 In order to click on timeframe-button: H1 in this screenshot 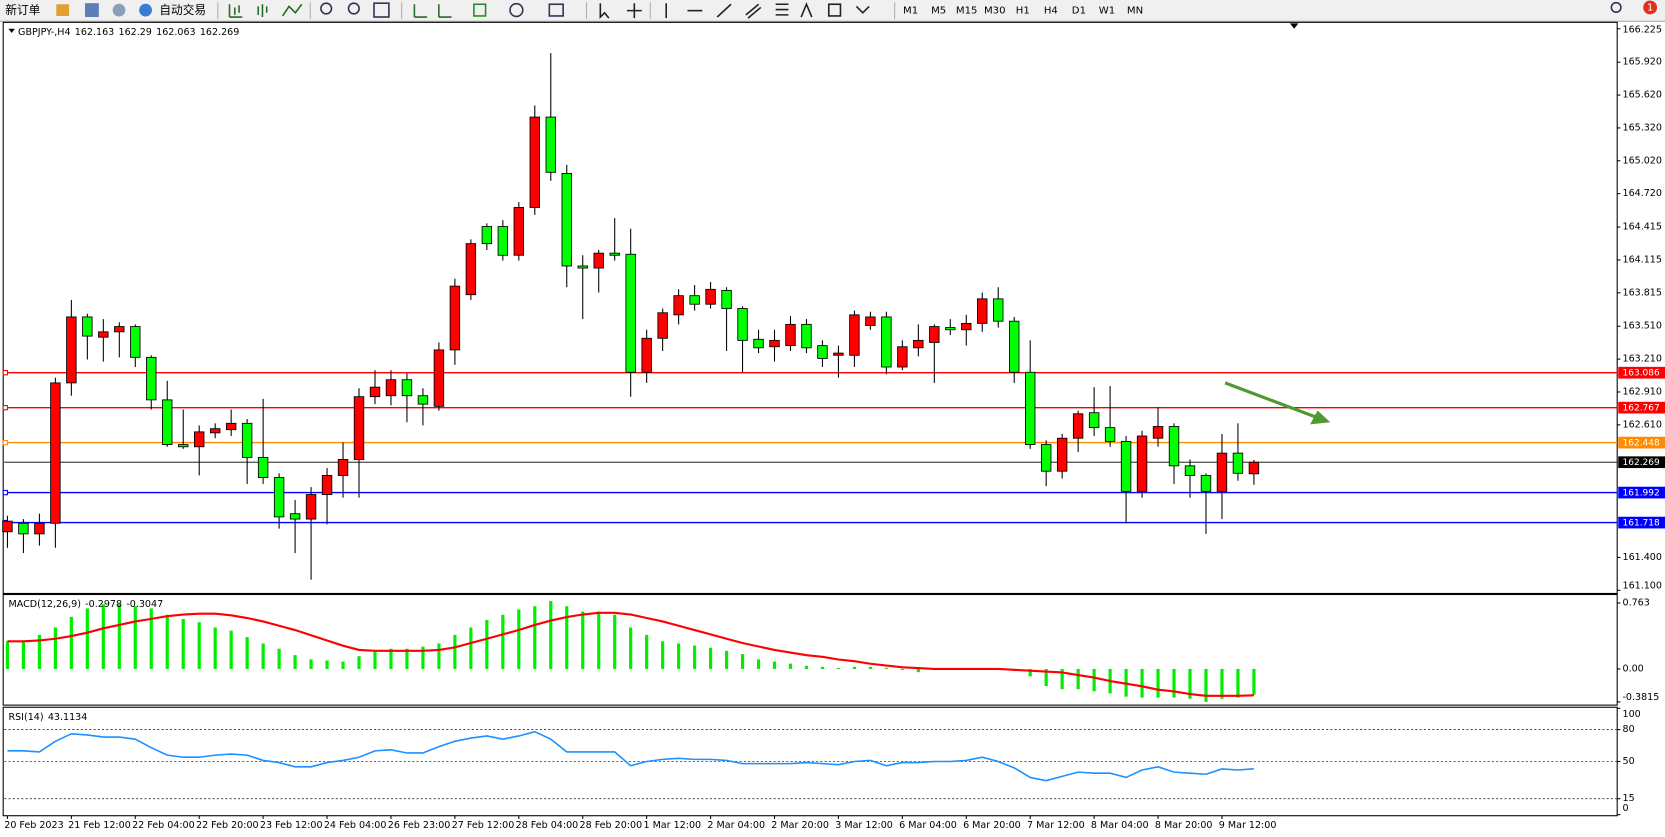, I will do `click(1023, 11)`.